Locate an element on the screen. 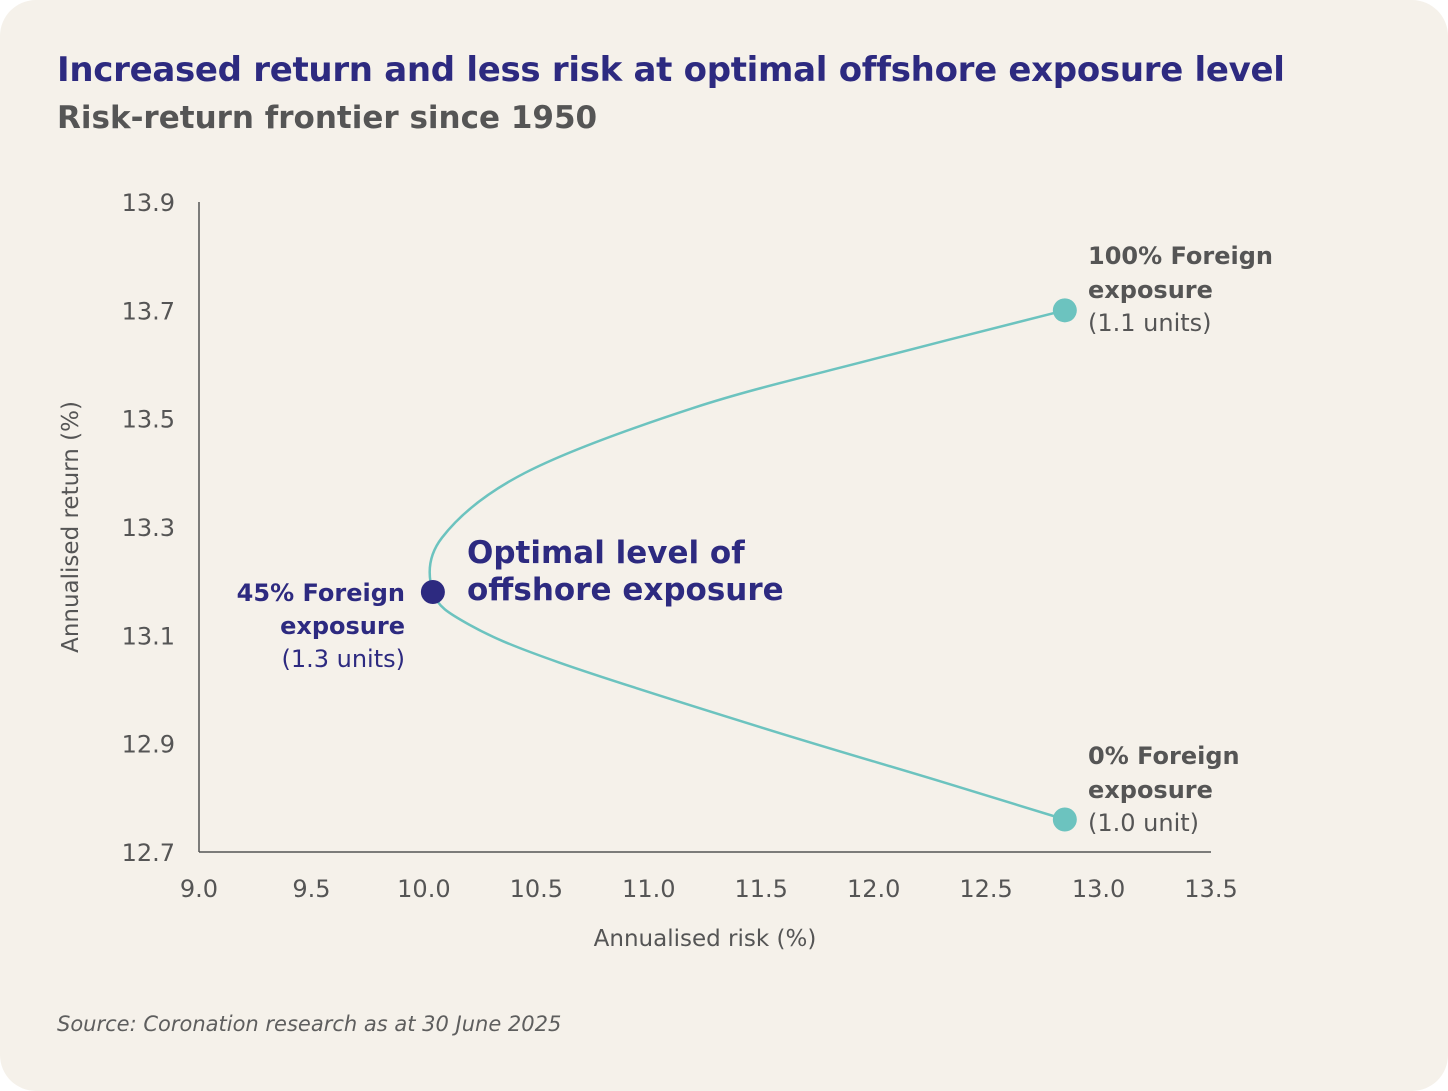 This screenshot has width=1448, height=1091. y-tick-label: 13.5 is located at coordinates (148, 420).